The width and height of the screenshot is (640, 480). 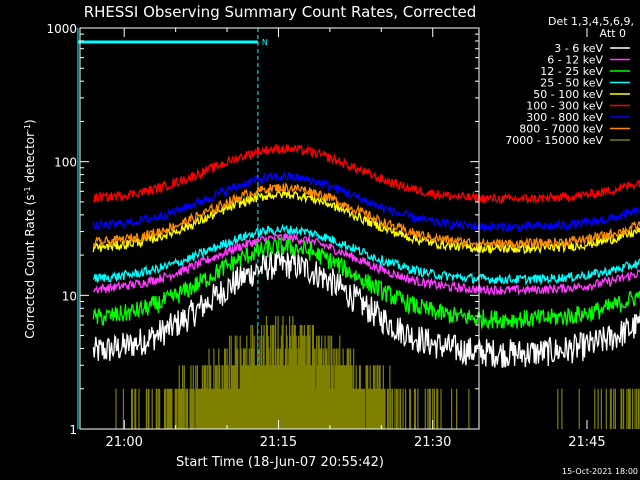 What do you see at coordinates (600, 471) in the screenshot?
I see `timestamp: 15-Oct-2021 18:00` at bounding box center [600, 471].